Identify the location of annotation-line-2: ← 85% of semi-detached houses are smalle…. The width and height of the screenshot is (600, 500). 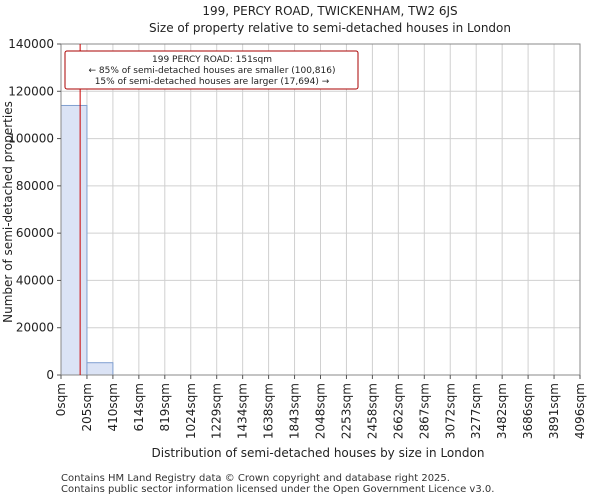
(211, 71).